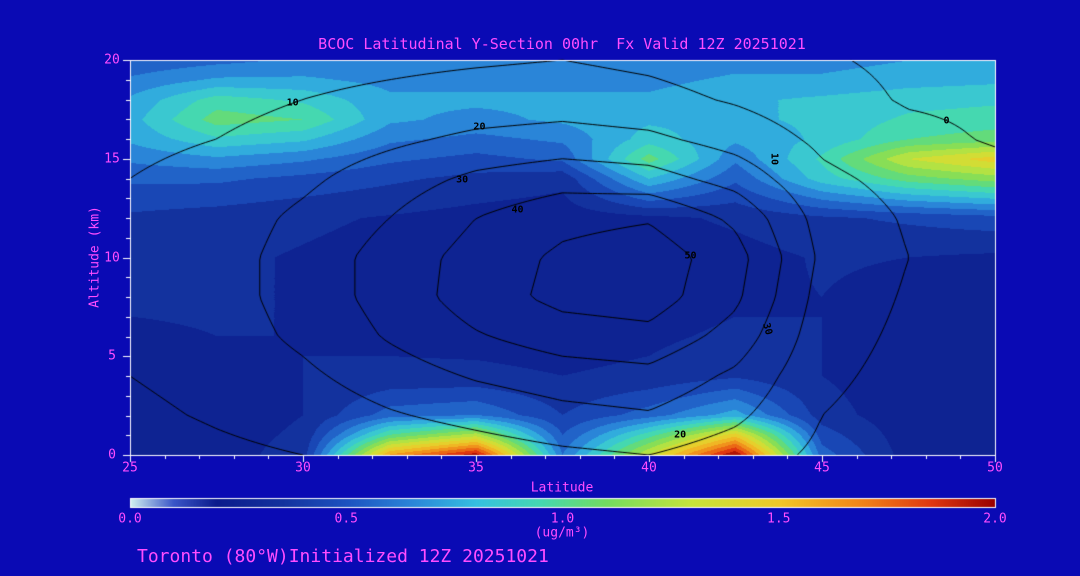 The image size is (1080, 576). Describe the element at coordinates (112, 159) in the screenshot. I see `y-tick-label: 15` at that location.